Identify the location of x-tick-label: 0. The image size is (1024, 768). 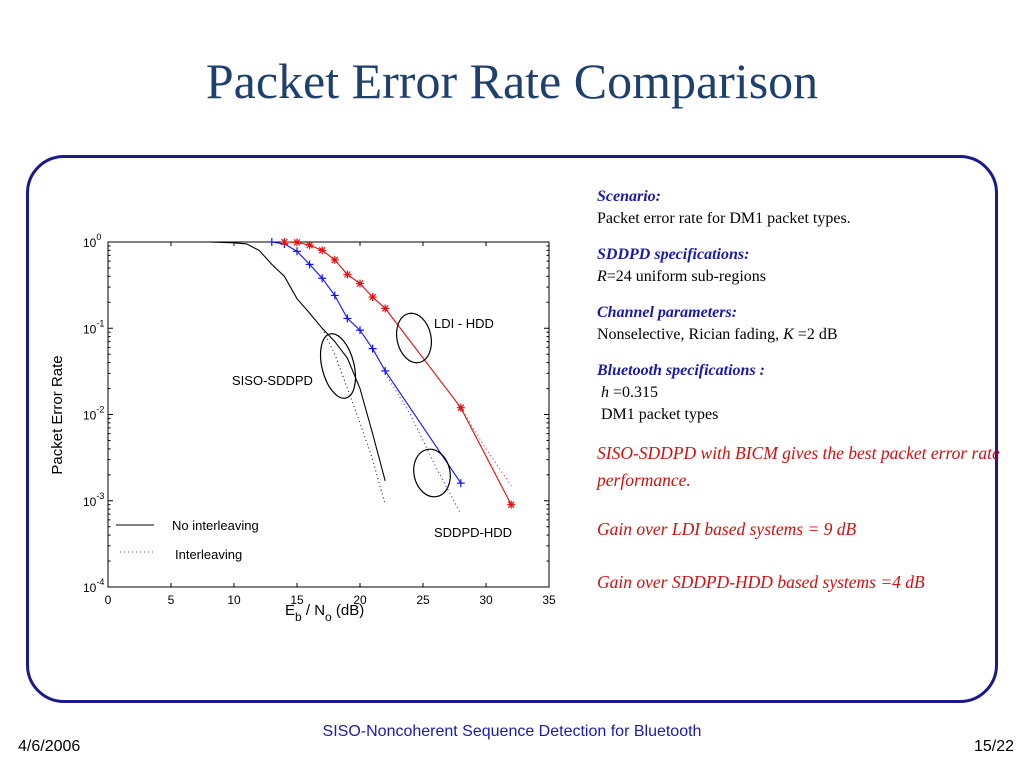
(108, 600).